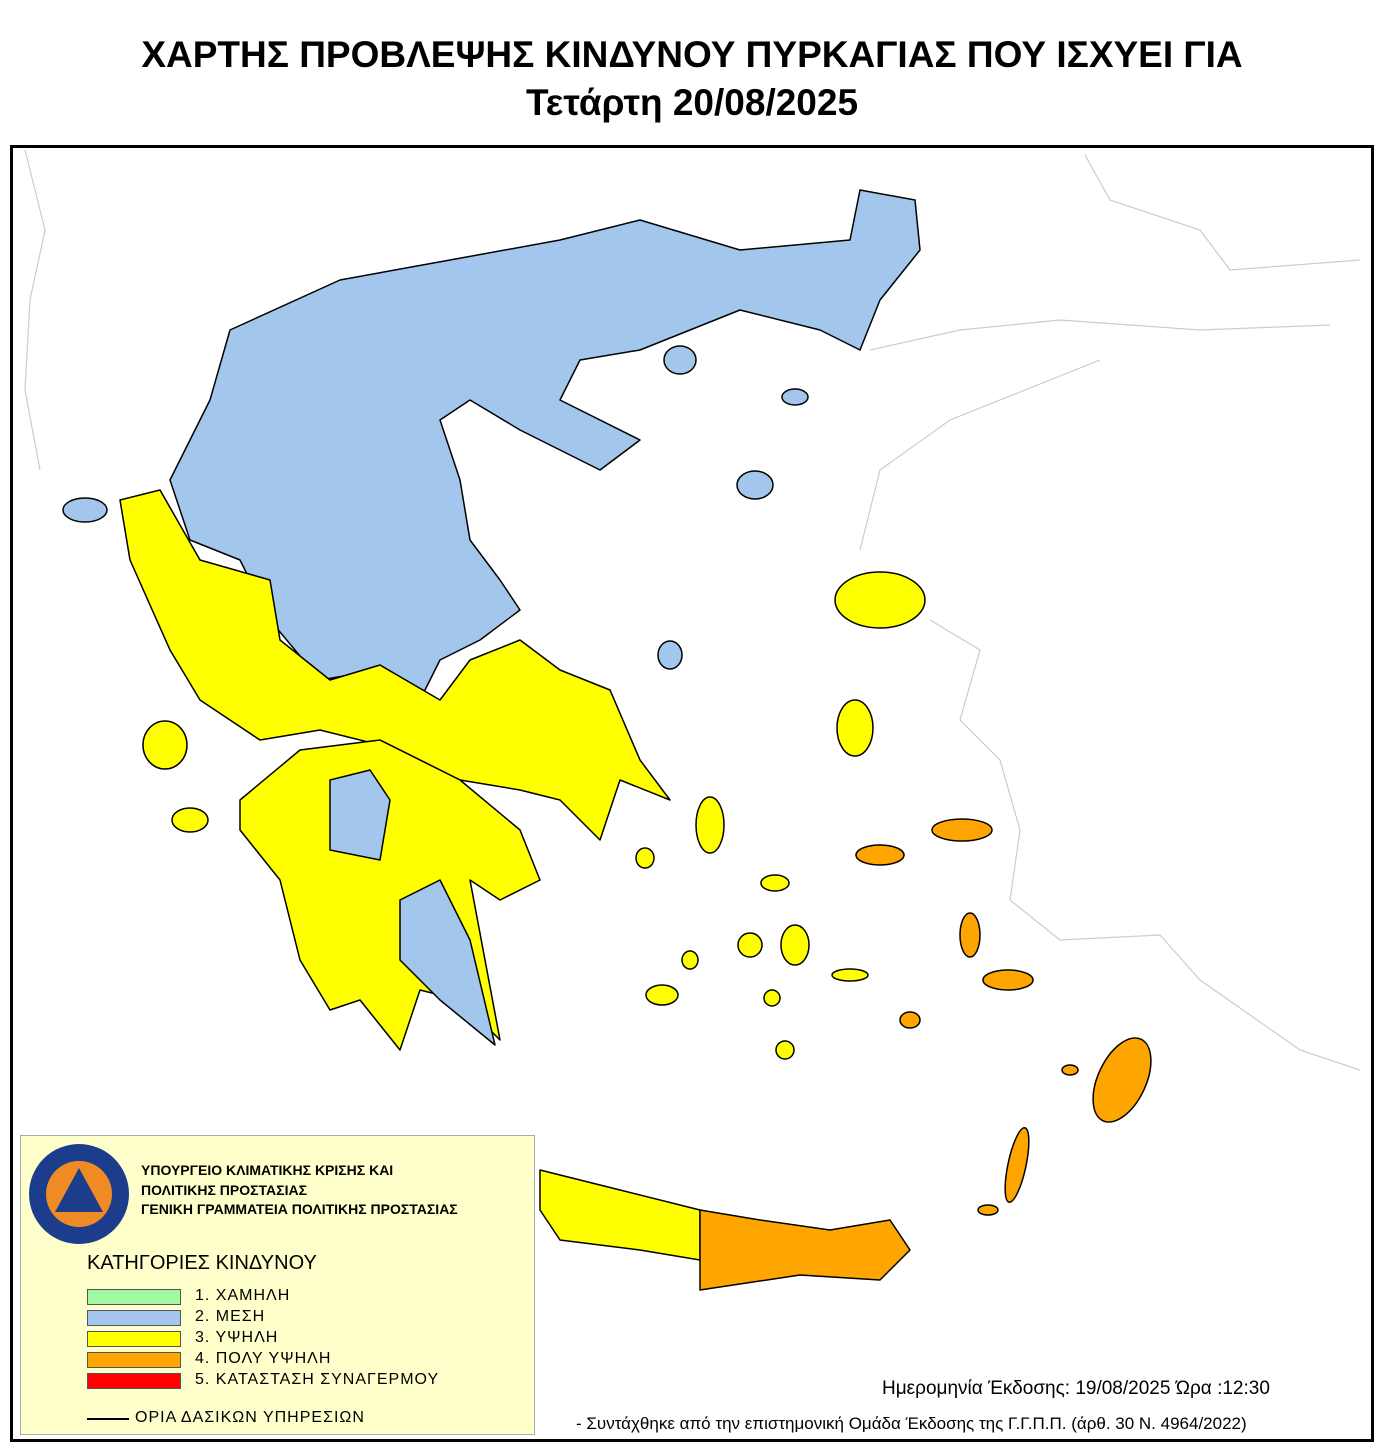  What do you see at coordinates (243, 1295) in the screenshot?
I see `label-low: 1. ΧΑΜΗΛΗ` at bounding box center [243, 1295].